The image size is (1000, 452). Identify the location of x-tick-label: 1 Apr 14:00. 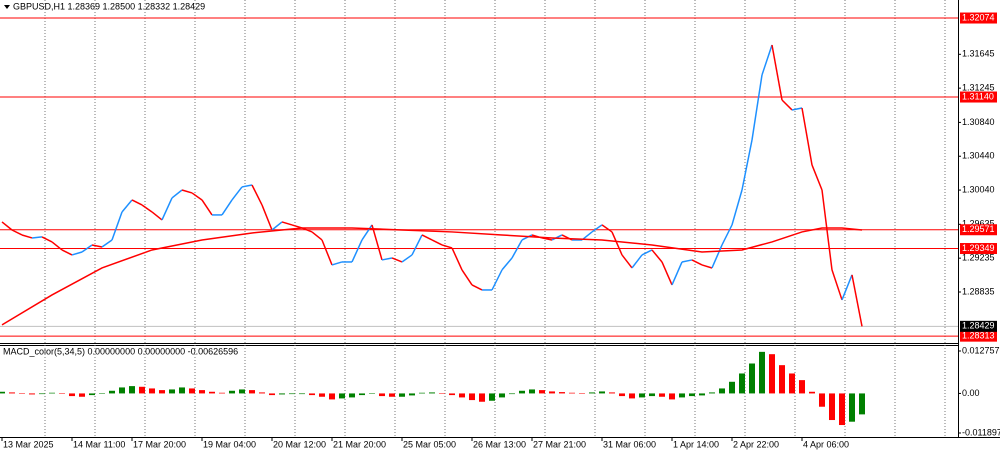
(696, 444).